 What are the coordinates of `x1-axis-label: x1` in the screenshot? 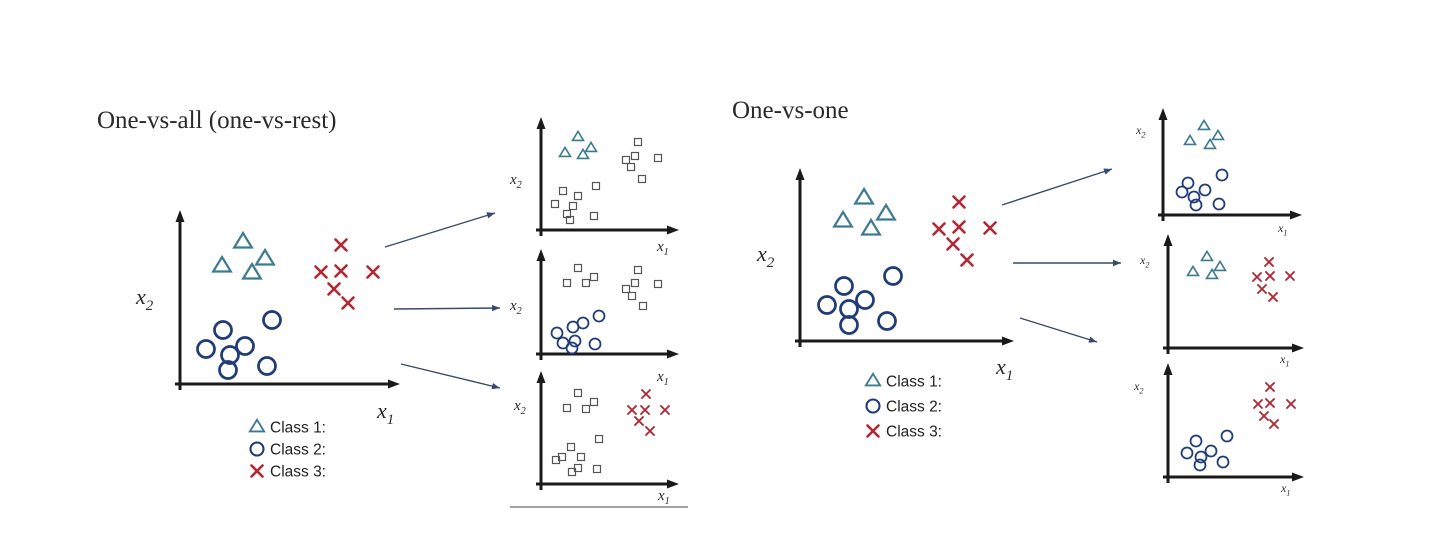 It's located at (1284, 360).